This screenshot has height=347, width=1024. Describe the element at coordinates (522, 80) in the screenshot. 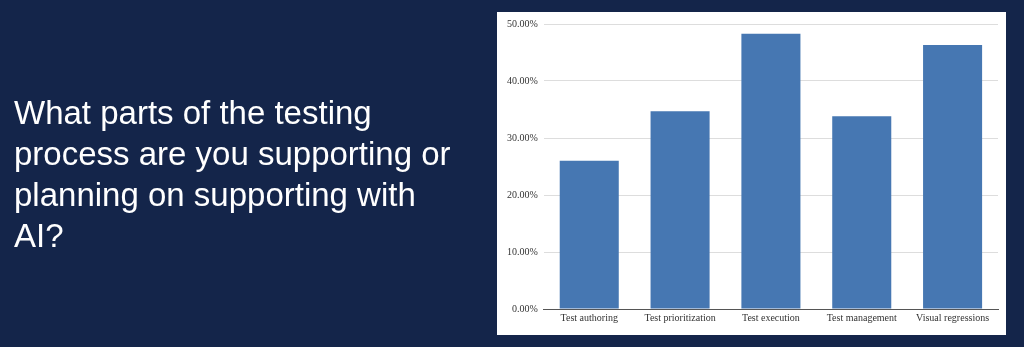

I see `y-tick-label: 40.00%` at that location.